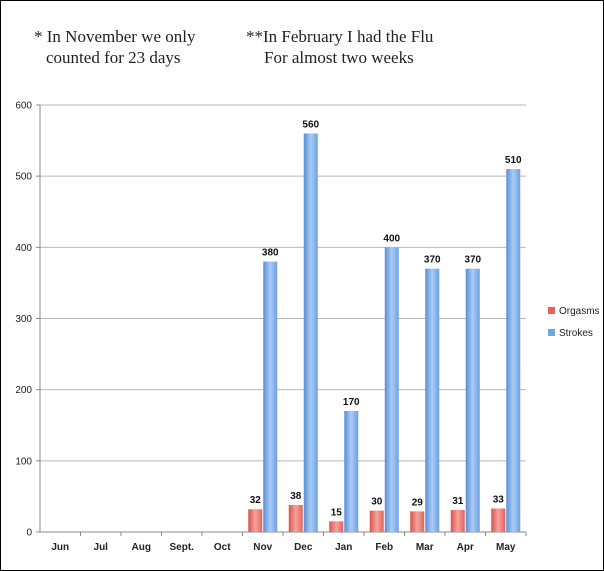 This screenshot has height=571, width=604. I want to click on x-tick-label: Jan, so click(343, 547).